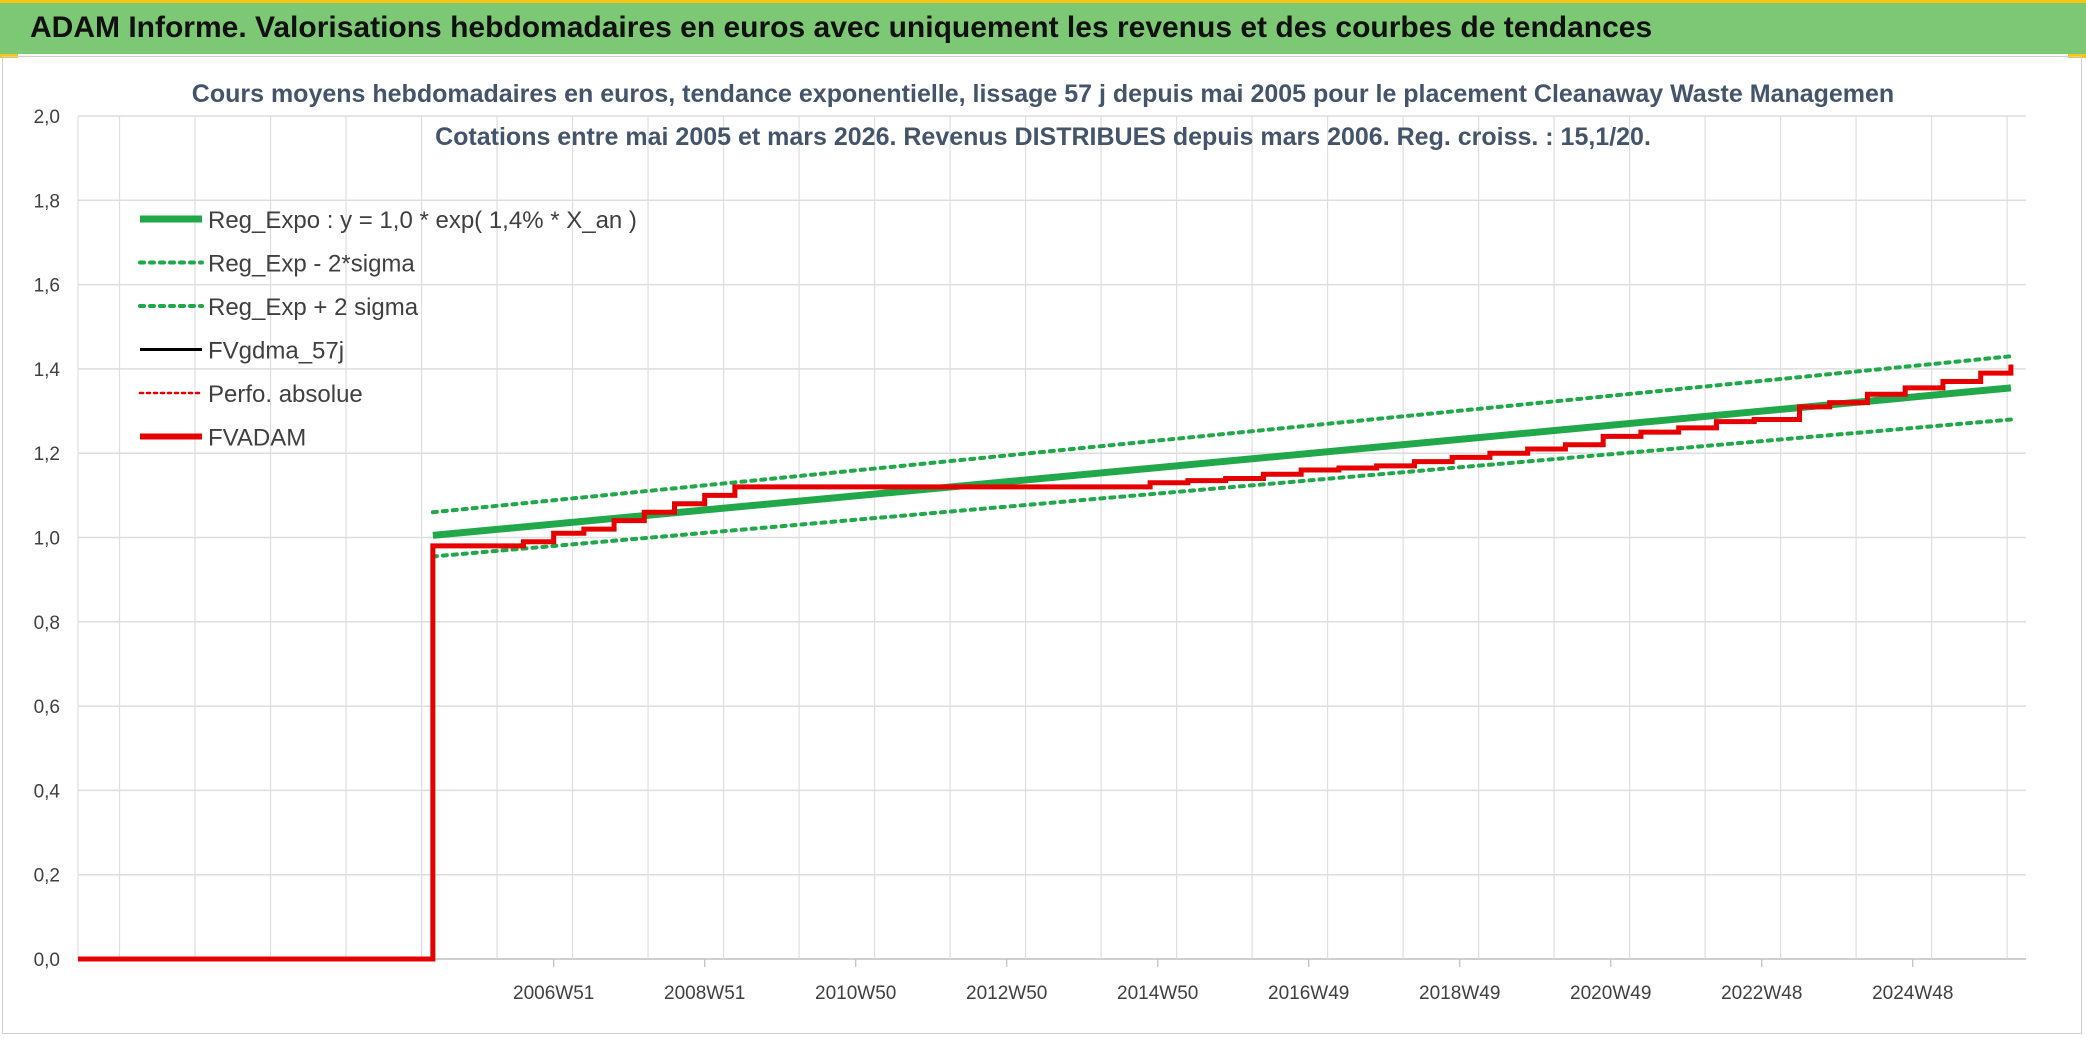  I want to click on x-tick-label: 2006W51, so click(553, 993).